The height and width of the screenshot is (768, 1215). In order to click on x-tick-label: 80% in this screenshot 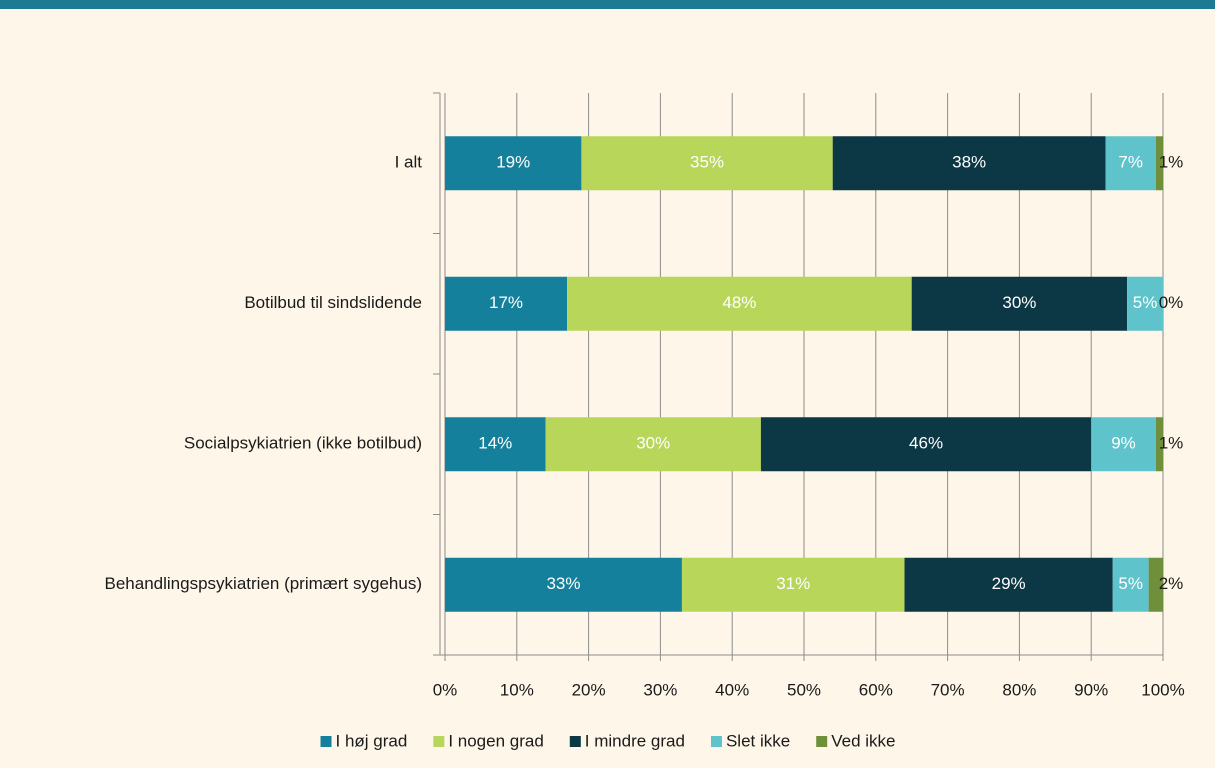, I will do `click(1019, 689)`.